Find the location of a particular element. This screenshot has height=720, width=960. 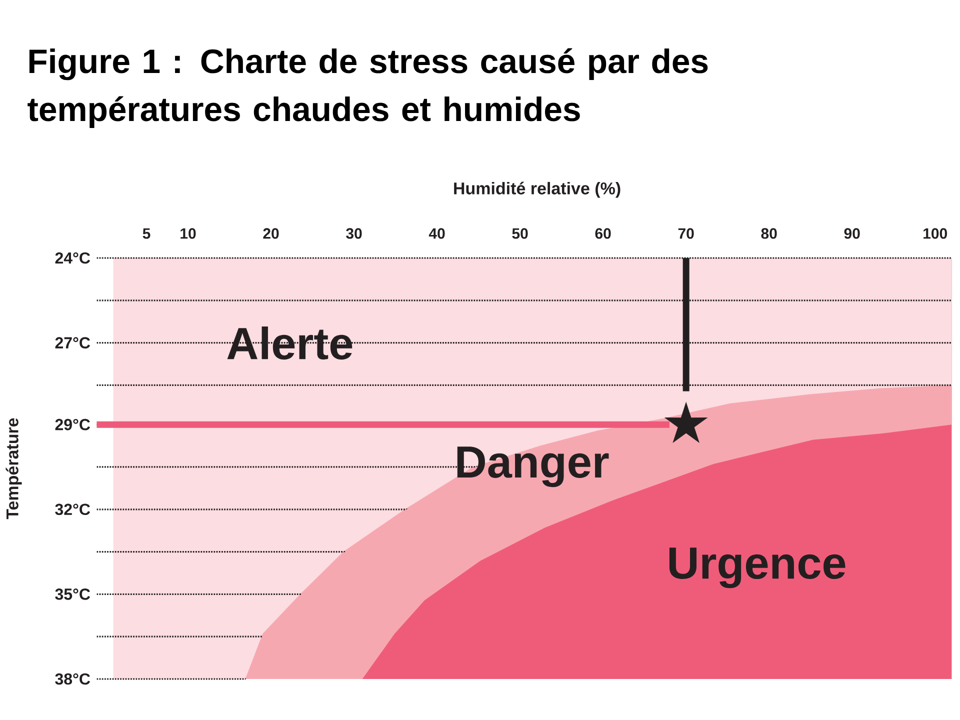

x-axis-title: Humidité relative (%) is located at coordinates (537, 190).